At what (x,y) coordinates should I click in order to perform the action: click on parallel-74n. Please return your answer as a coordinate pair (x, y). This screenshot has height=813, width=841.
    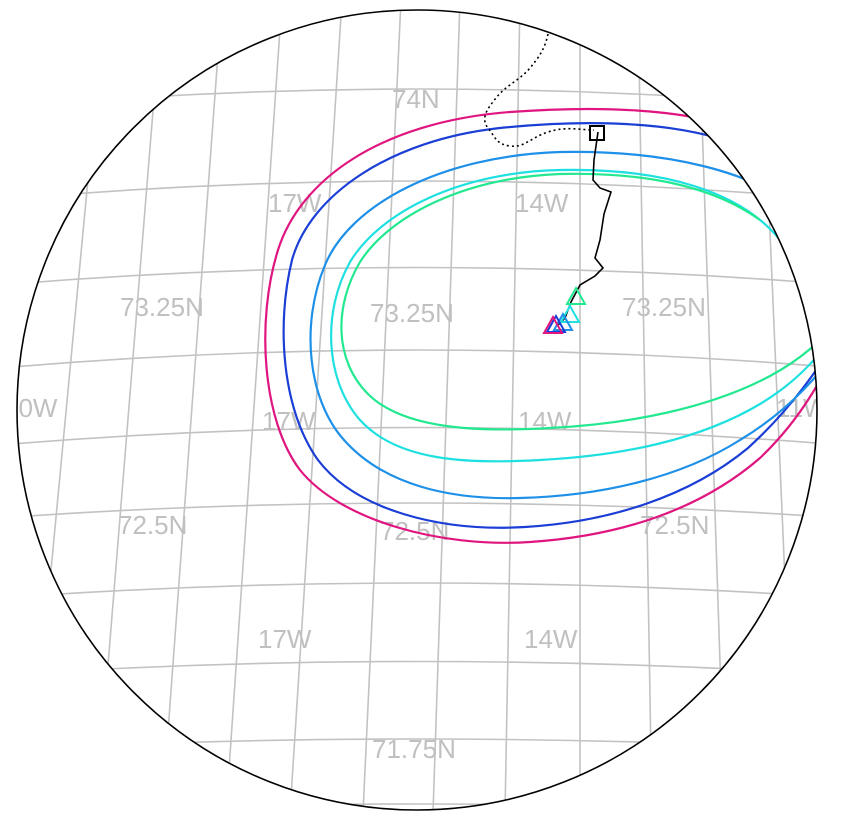
    Looking at the image, I should click on (417, 190).